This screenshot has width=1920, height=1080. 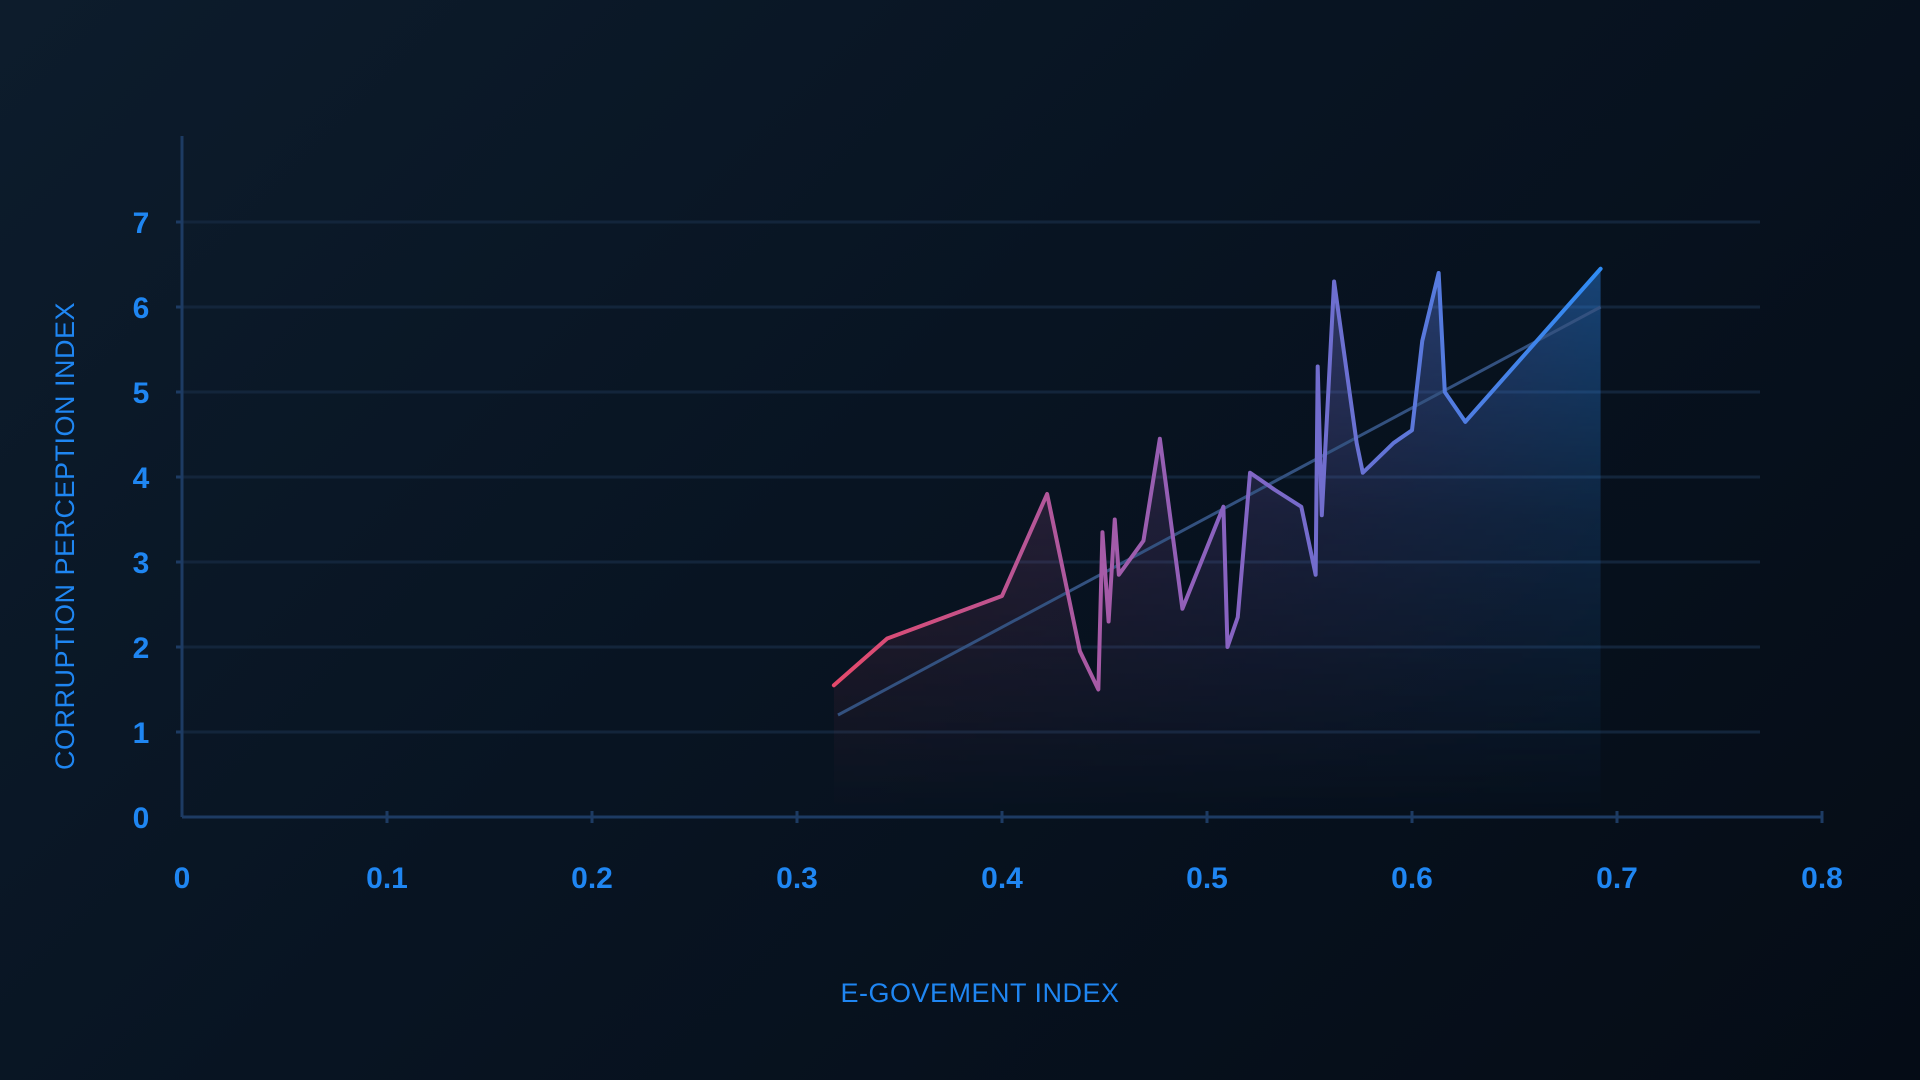 What do you see at coordinates (141, 478) in the screenshot?
I see `y-tick-label: 4` at bounding box center [141, 478].